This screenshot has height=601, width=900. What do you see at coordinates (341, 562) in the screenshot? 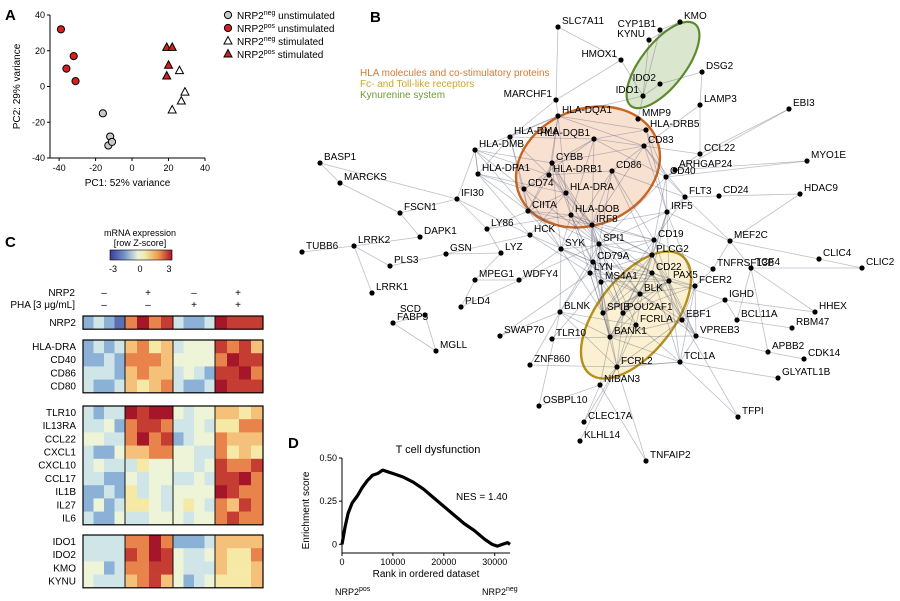
I see `gsea-x-tick-label: 0` at bounding box center [341, 562].